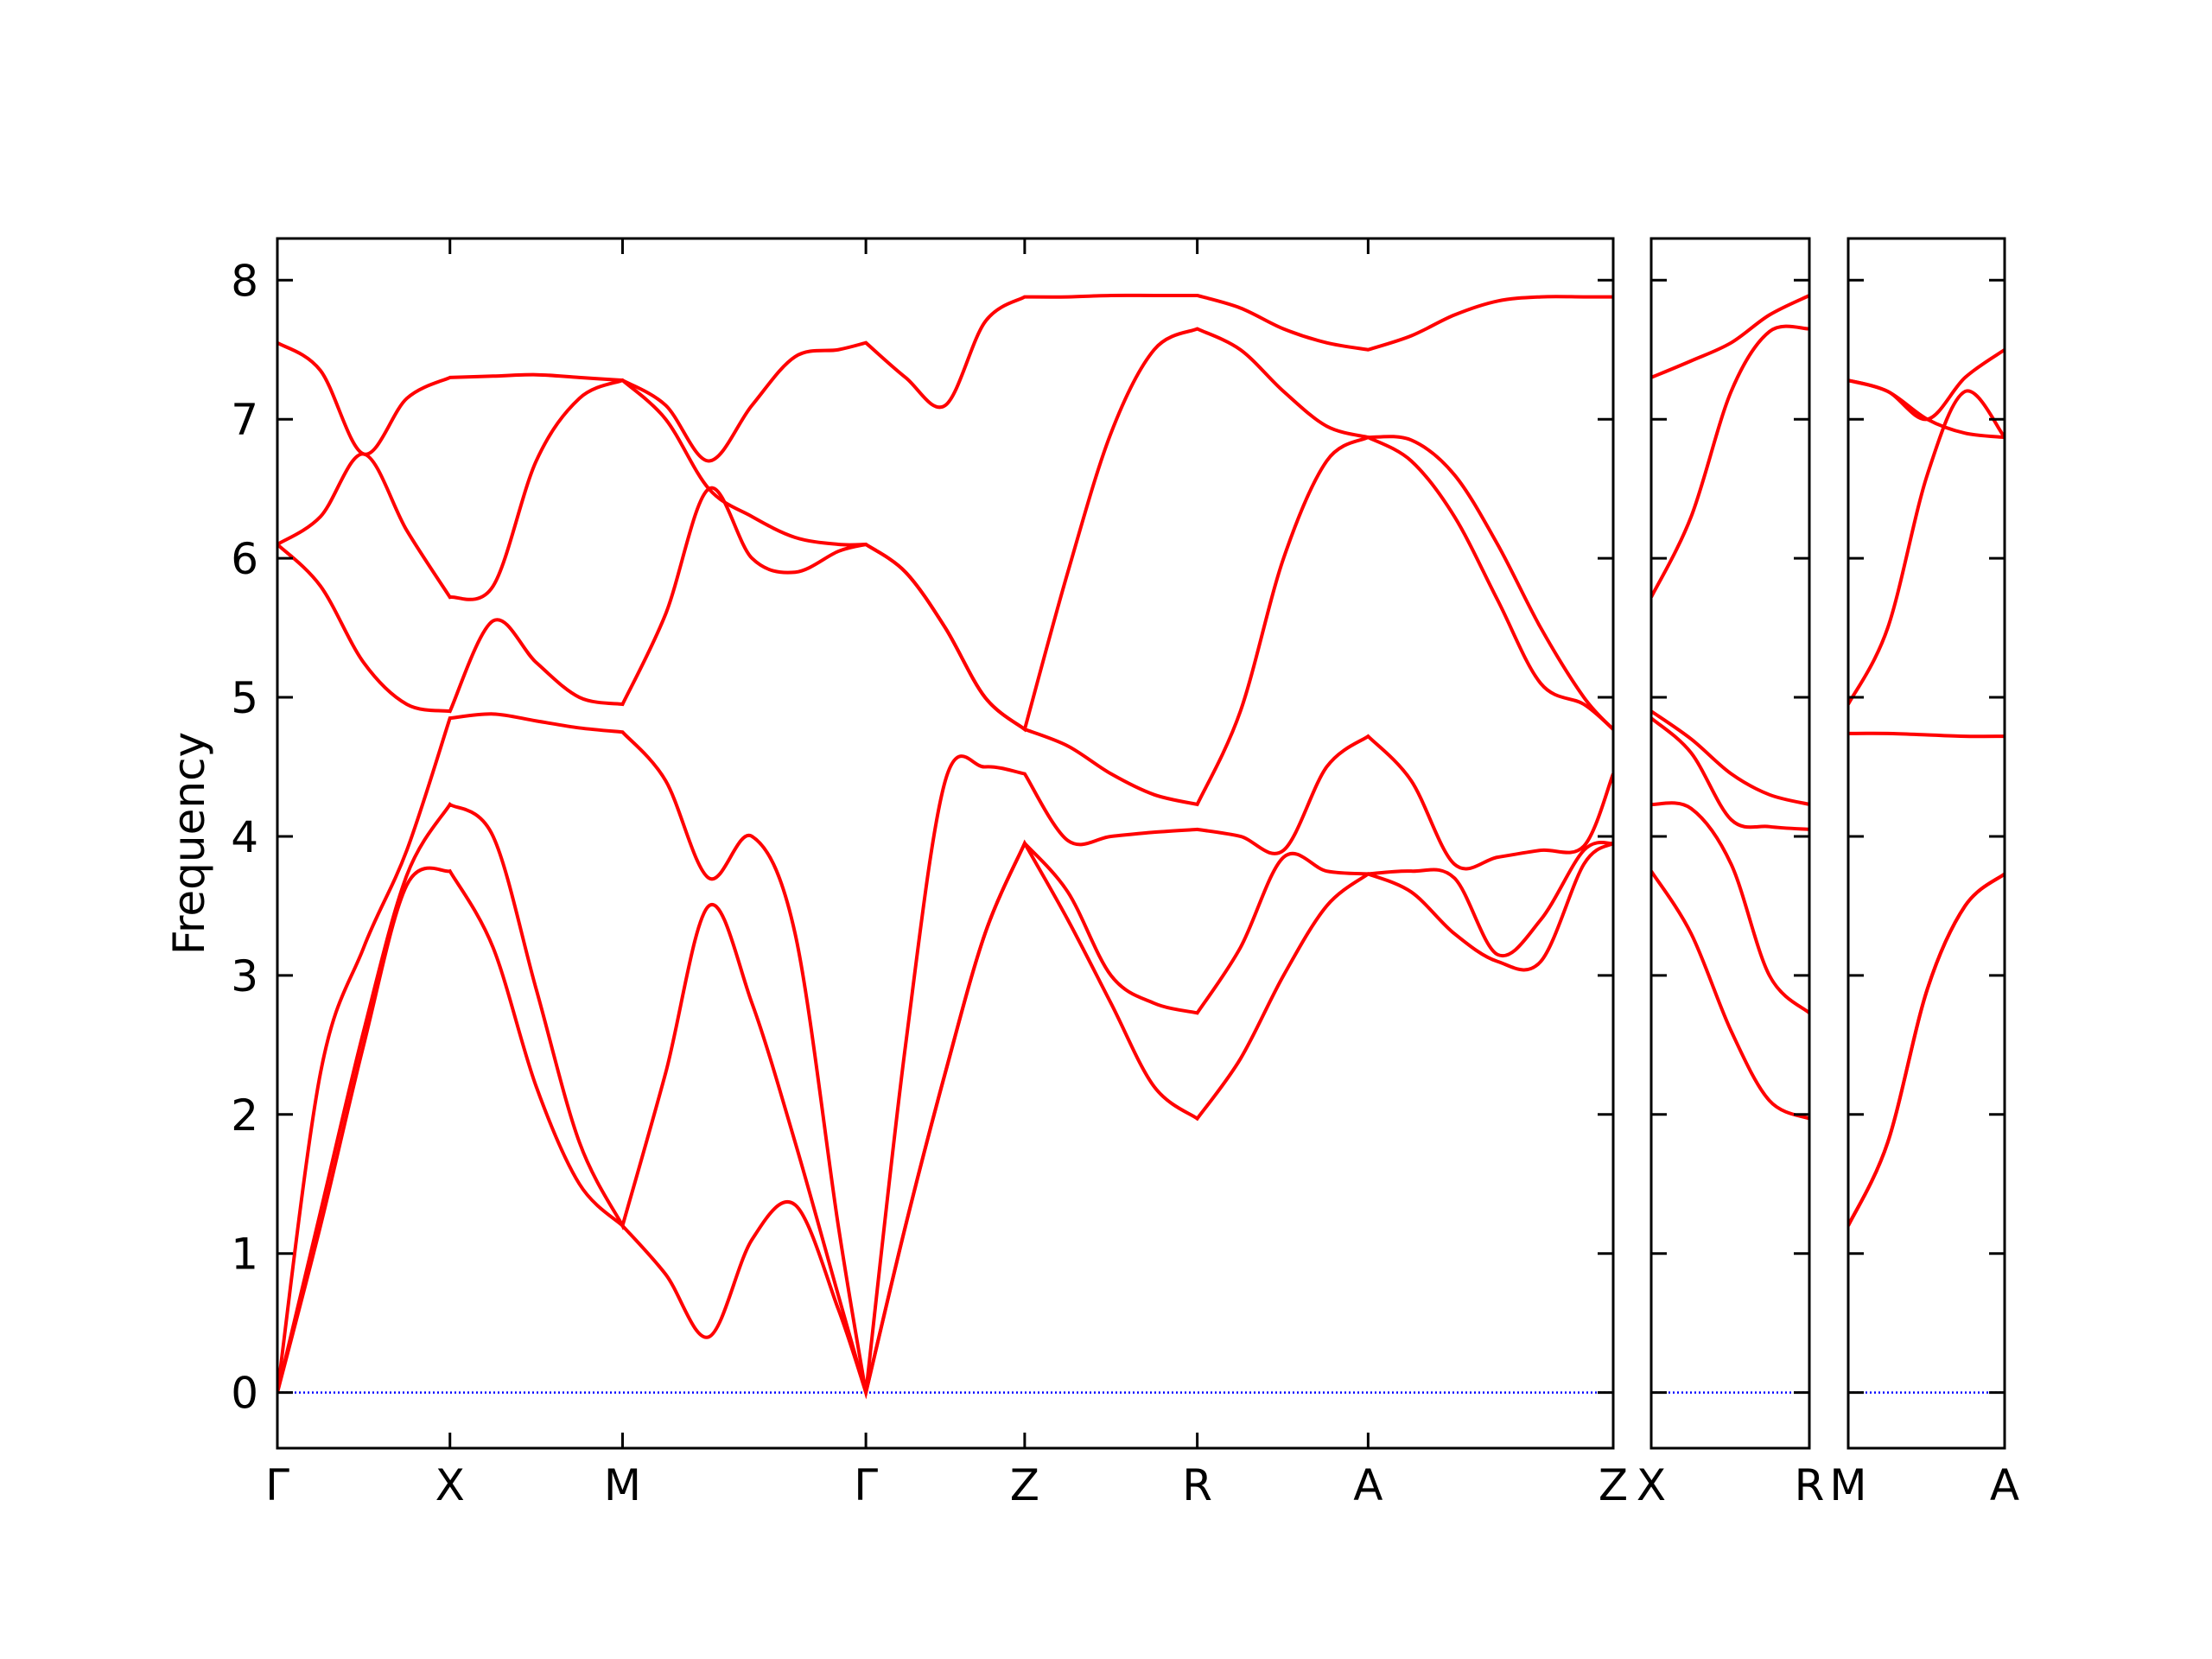 Image resolution: width=2212 pixels, height=1659 pixels. I want to click on y-tick-label: 6, so click(244, 559).